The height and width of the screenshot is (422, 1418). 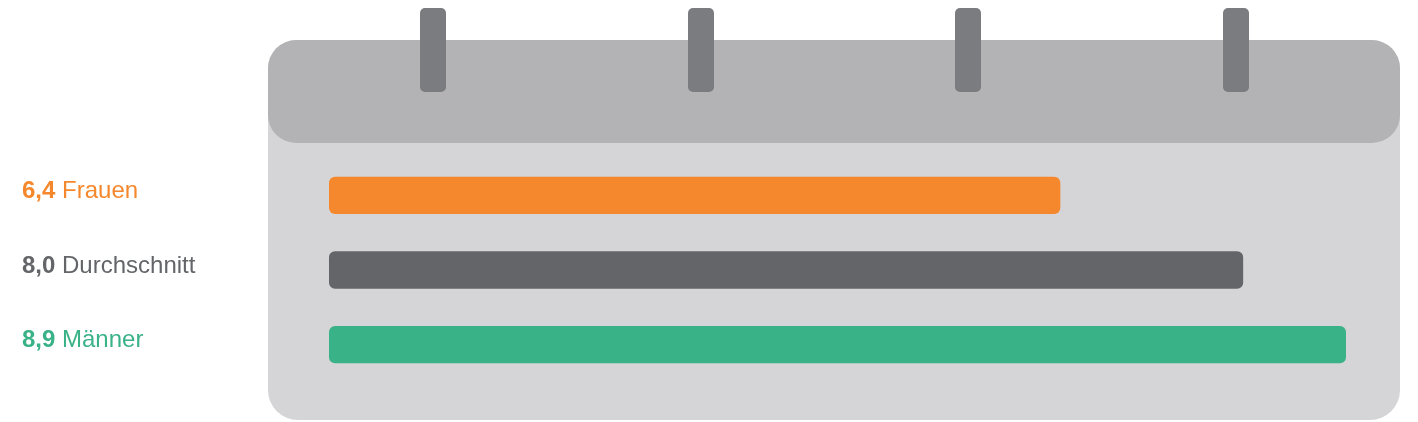 What do you see at coordinates (39, 264) in the screenshot?
I see `data-label: 8,0` at bounding box center [39, 264].